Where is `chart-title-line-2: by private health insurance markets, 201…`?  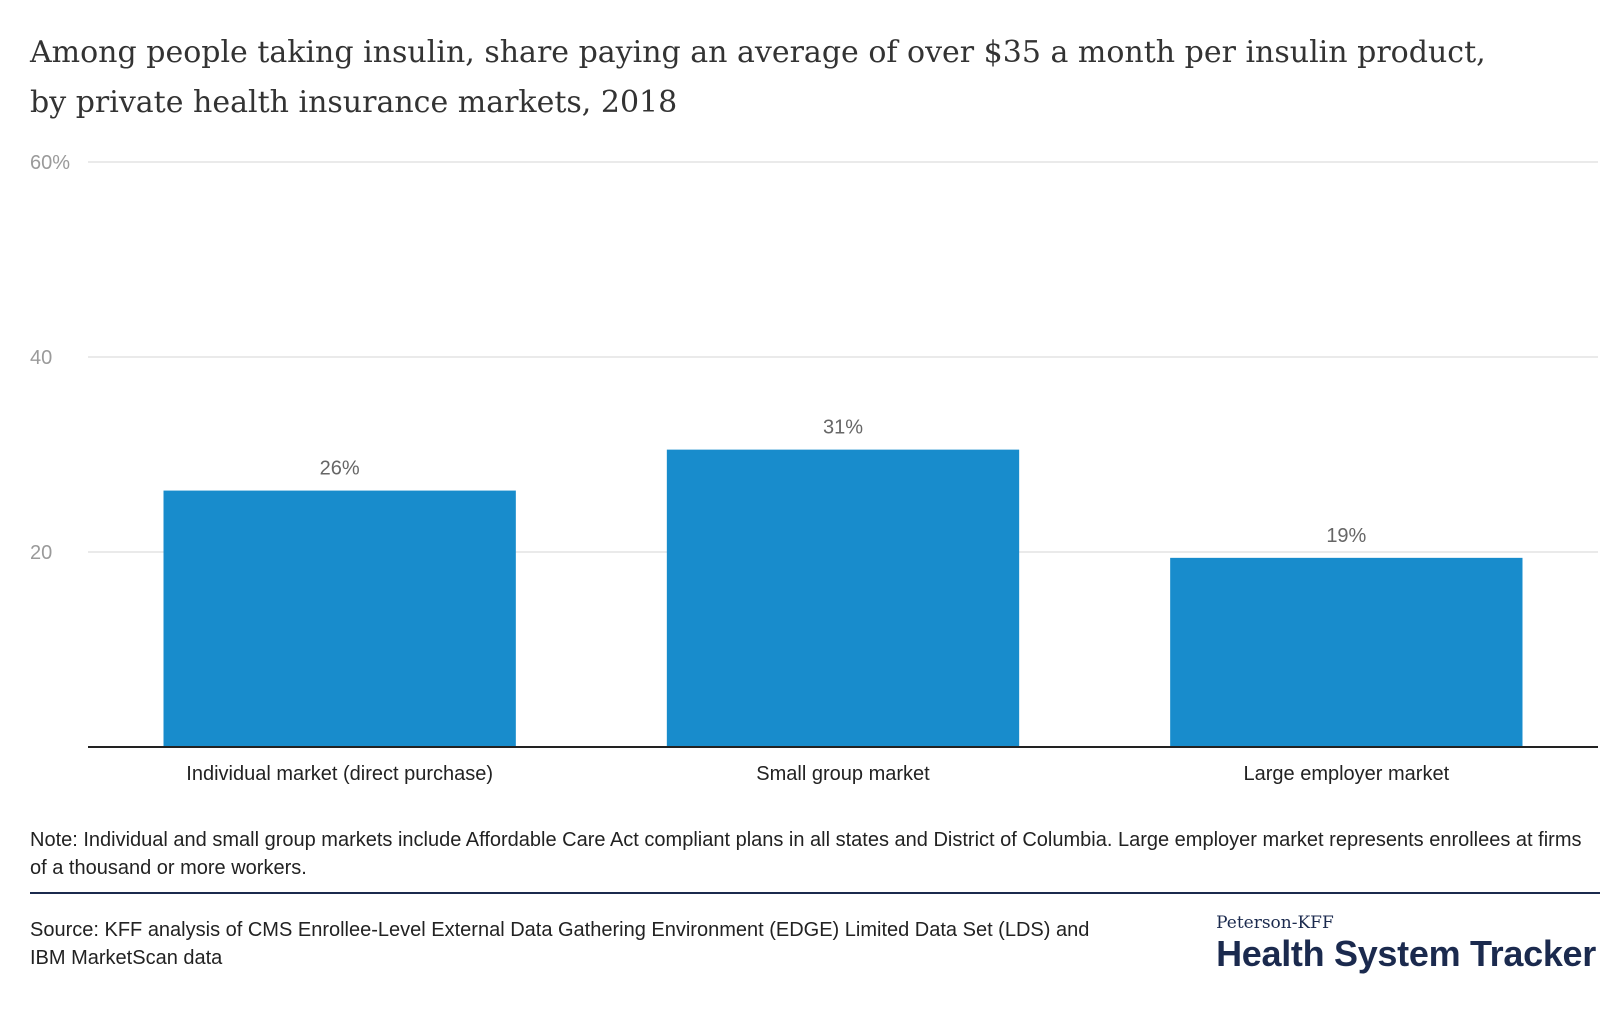 chart-title-line-2: by private health insurance markets, 201… is located at coordinates (354, 102).